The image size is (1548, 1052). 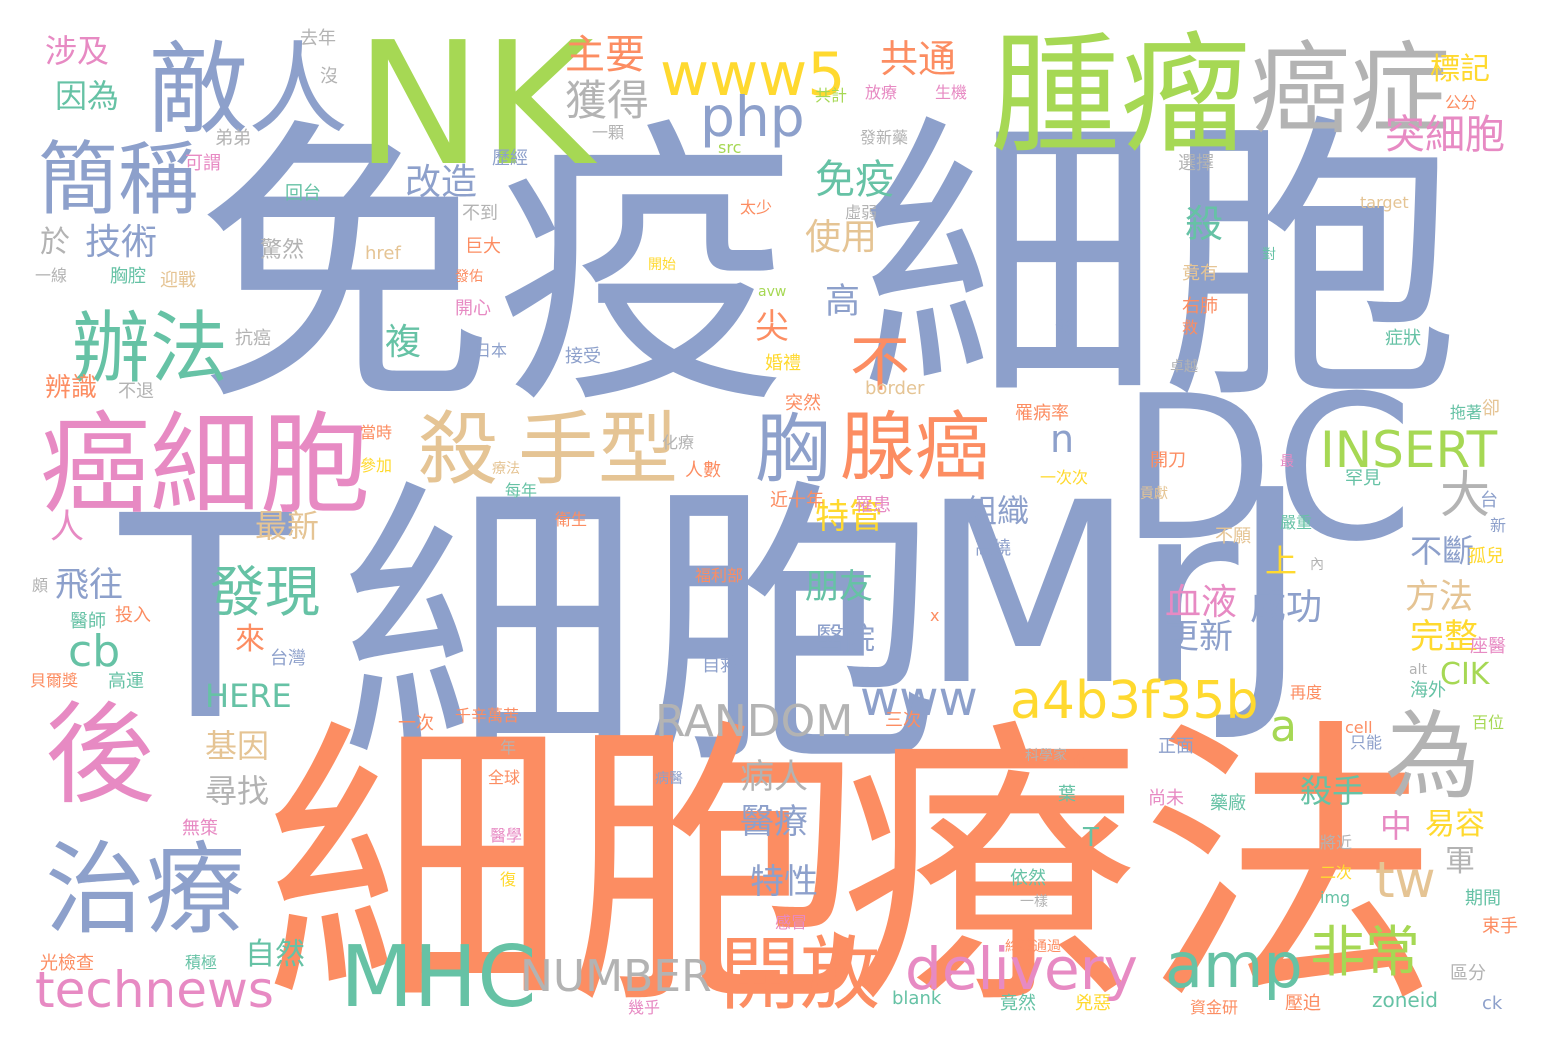 What do you see at coordinates (205, 465) in the screenshot?
I see `word: 癌細胞` at bounding box center [205, 465].